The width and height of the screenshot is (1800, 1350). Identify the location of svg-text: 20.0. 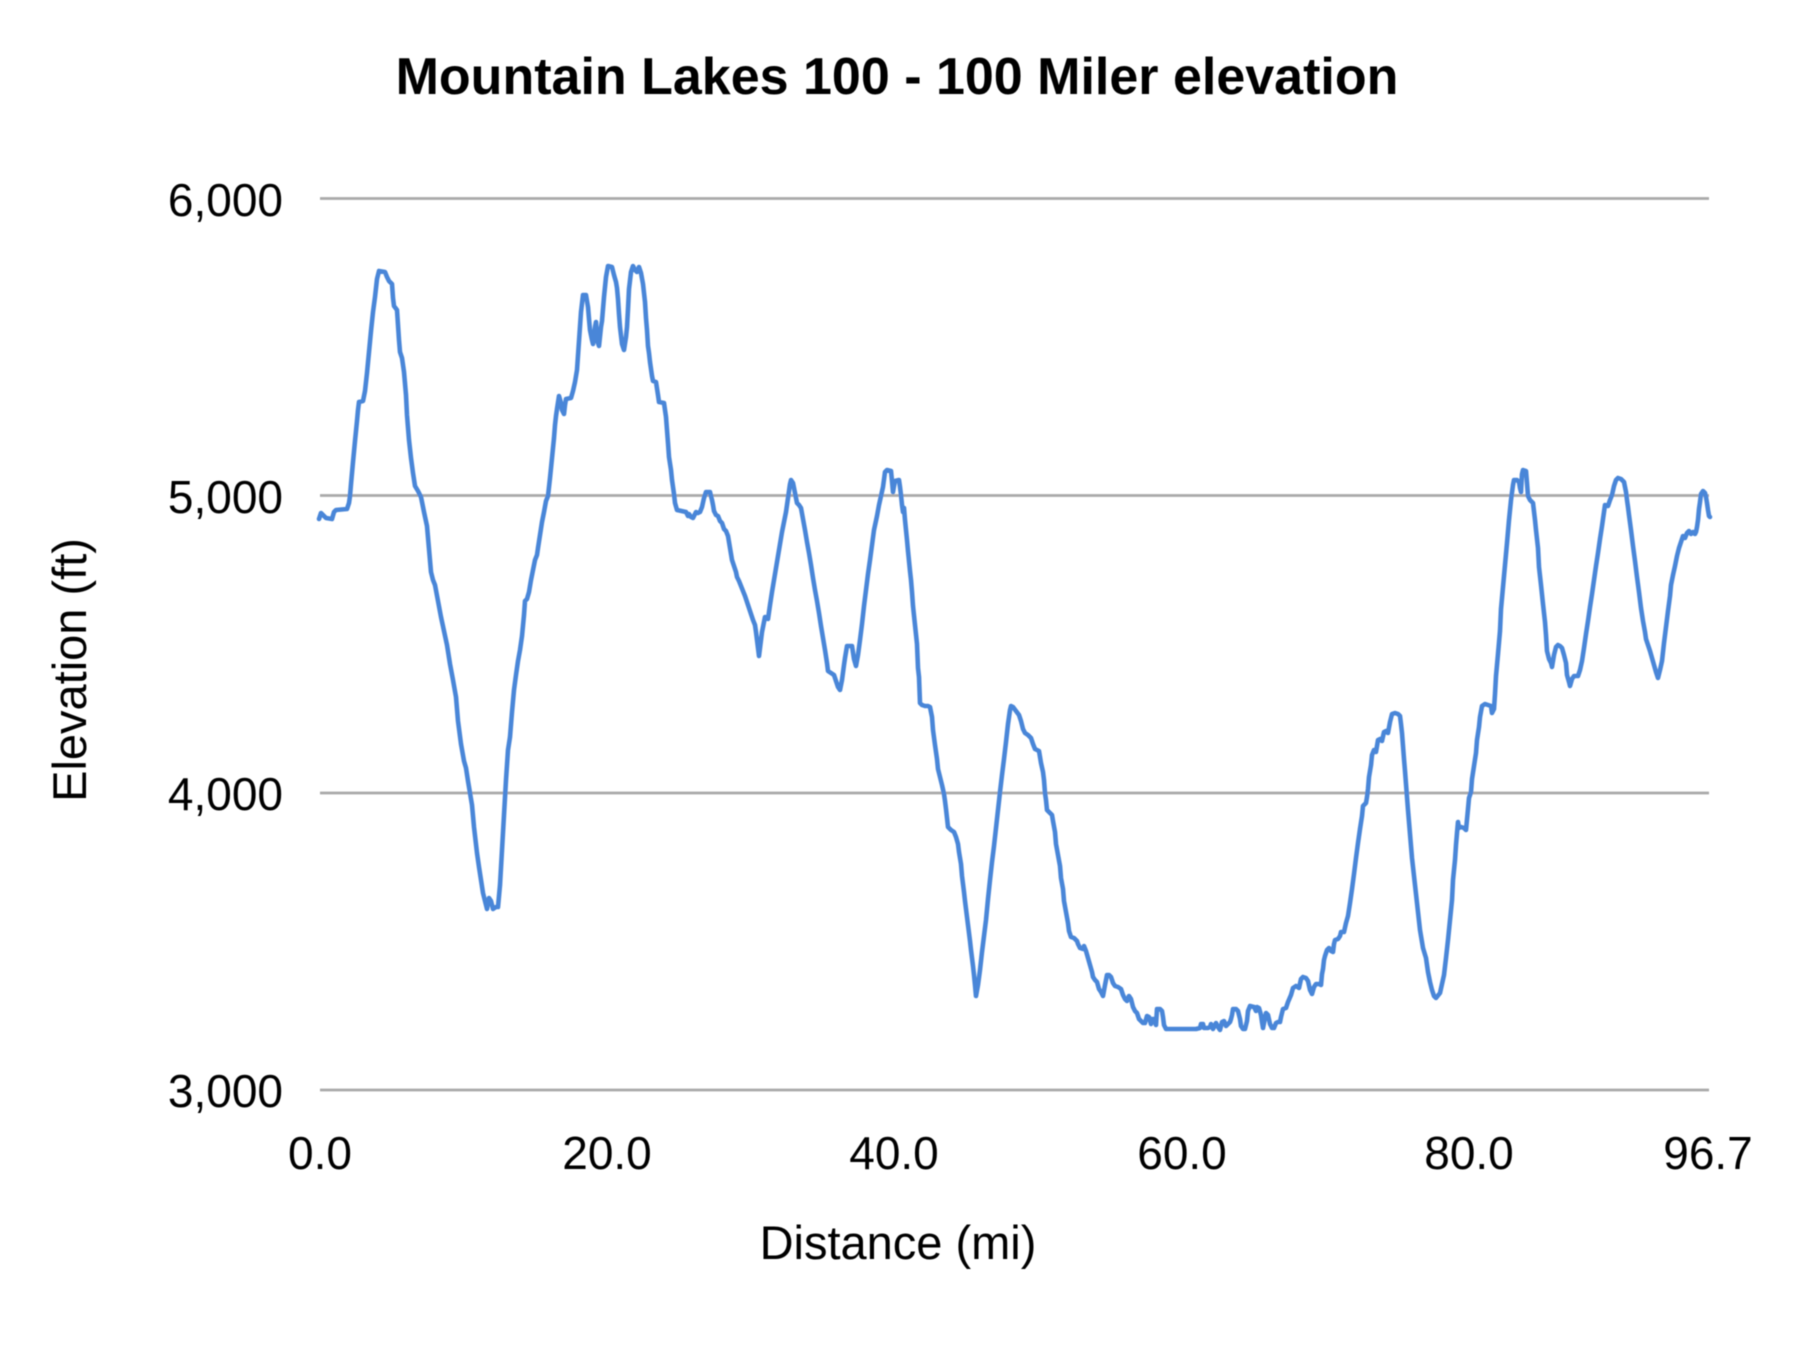
(607, 1153).